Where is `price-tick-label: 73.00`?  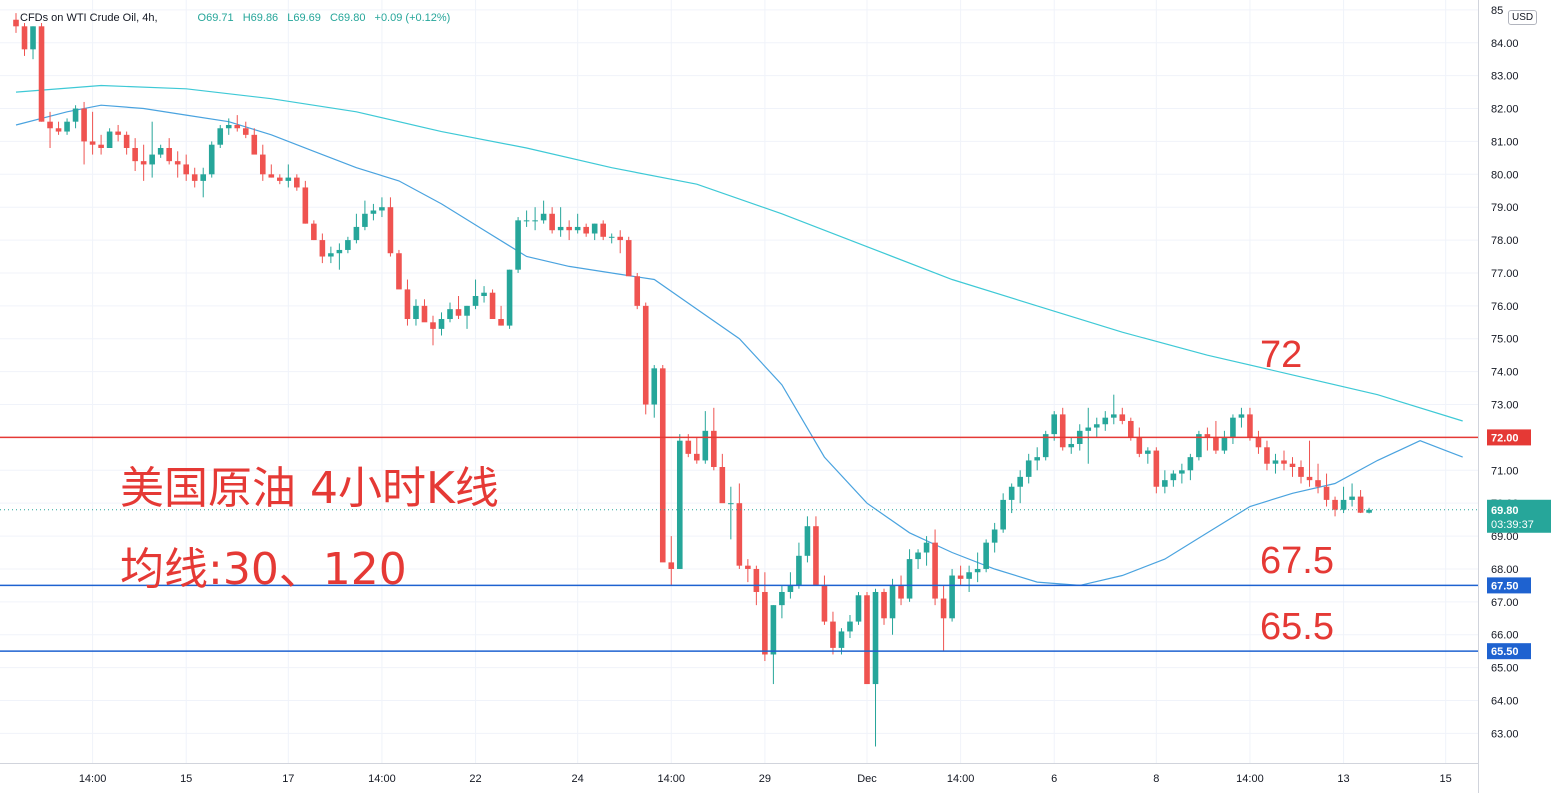
price-tick-label: 73.00 is located at coordinates (1505, 406).